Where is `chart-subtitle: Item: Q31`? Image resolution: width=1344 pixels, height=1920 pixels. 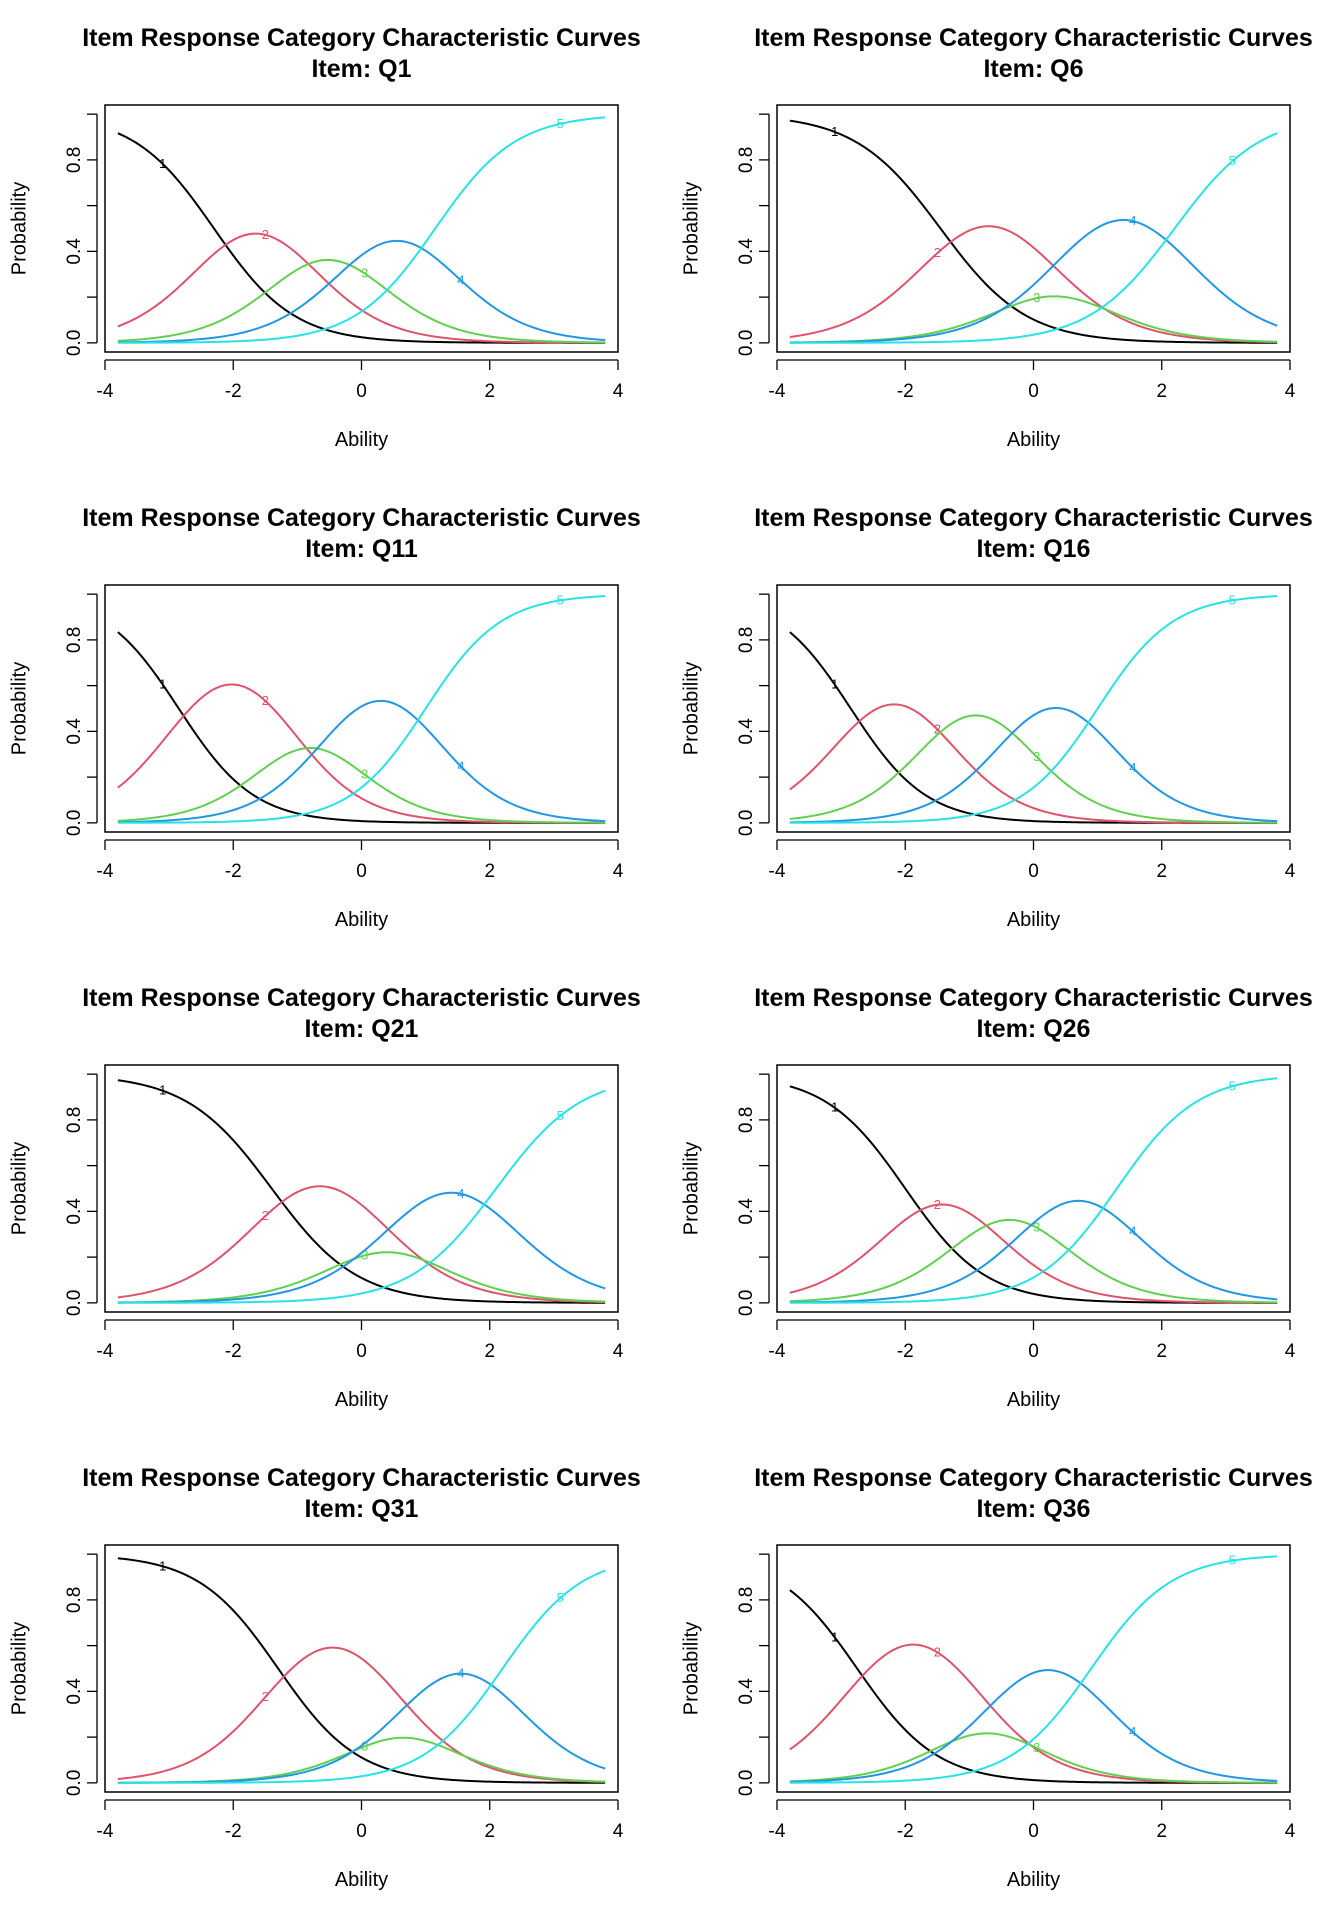
chart-subtitle: Item: Q31 is located at coordinates (362, 1509).